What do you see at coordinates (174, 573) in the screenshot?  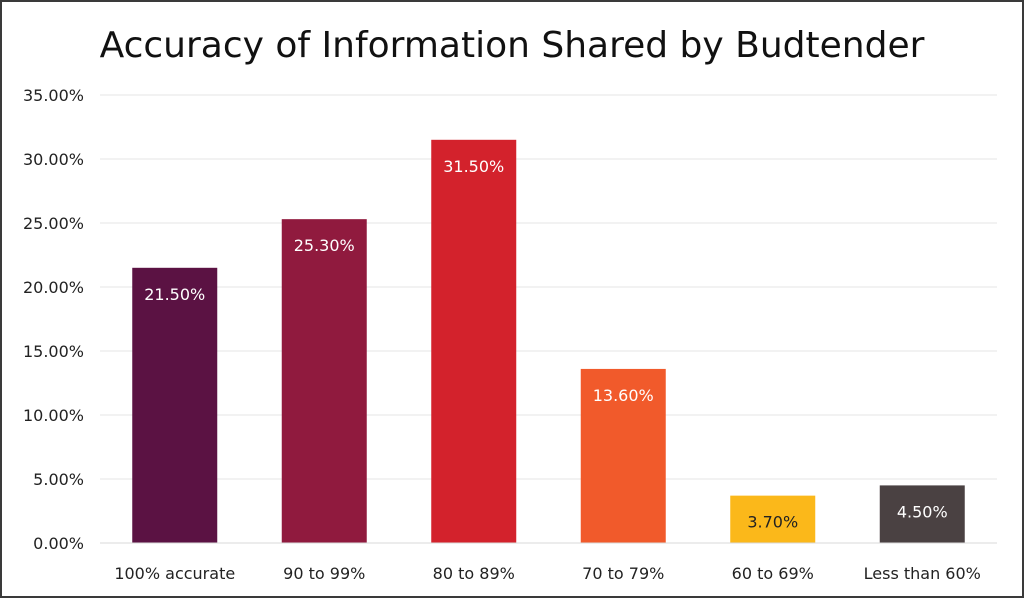 I see `x-tick-label: 100% accurate` at bounding box center [174, 573].